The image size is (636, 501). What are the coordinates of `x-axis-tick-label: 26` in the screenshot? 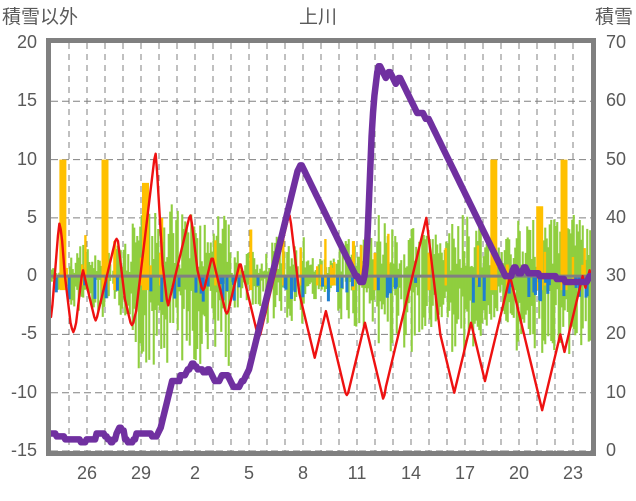 It's located at (87, 473).